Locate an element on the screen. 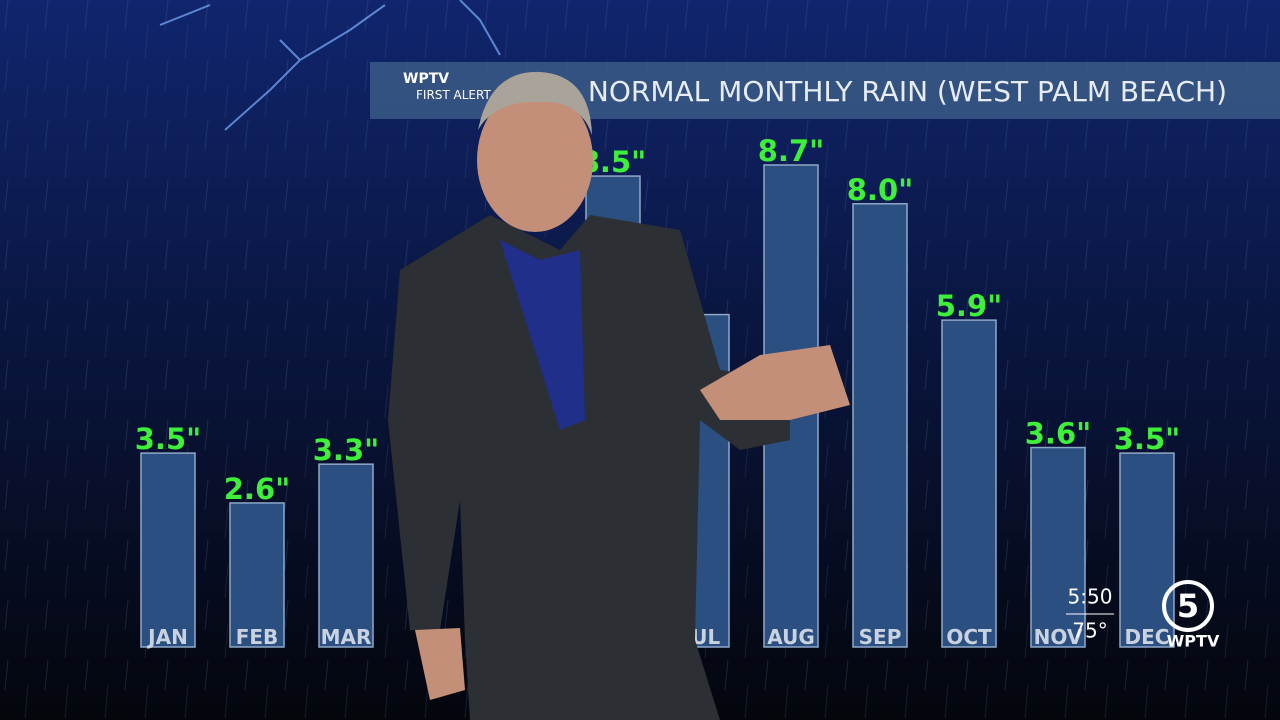 This screenshot has height=720, width=1280. bar-value-label: 2.6" is located at coordinates (257, 489).